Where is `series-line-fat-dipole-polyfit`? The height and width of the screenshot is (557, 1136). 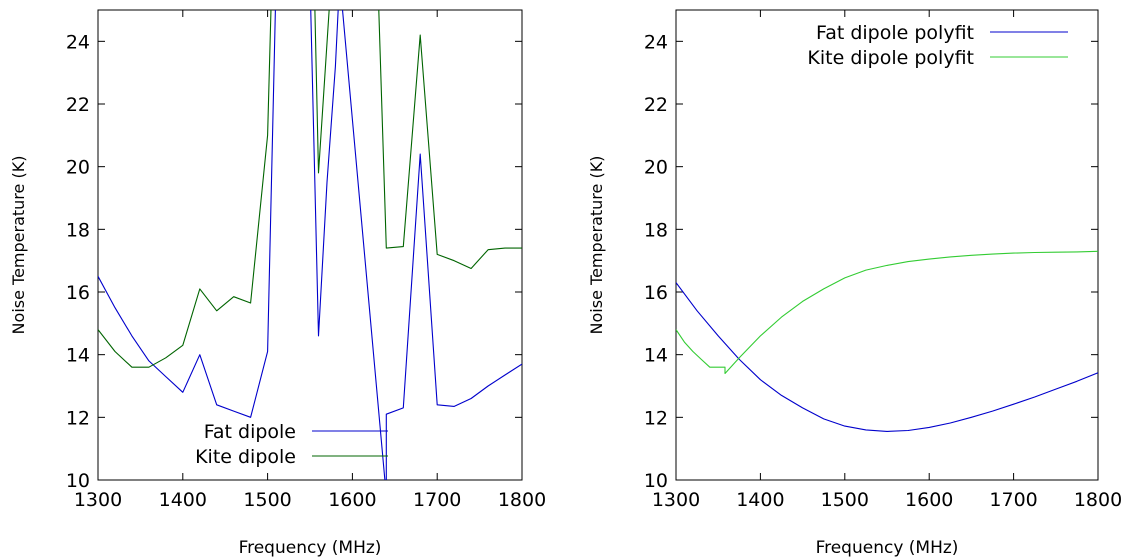 series-line-fat-dipole-polyfit is located at coordinates (887, 357).